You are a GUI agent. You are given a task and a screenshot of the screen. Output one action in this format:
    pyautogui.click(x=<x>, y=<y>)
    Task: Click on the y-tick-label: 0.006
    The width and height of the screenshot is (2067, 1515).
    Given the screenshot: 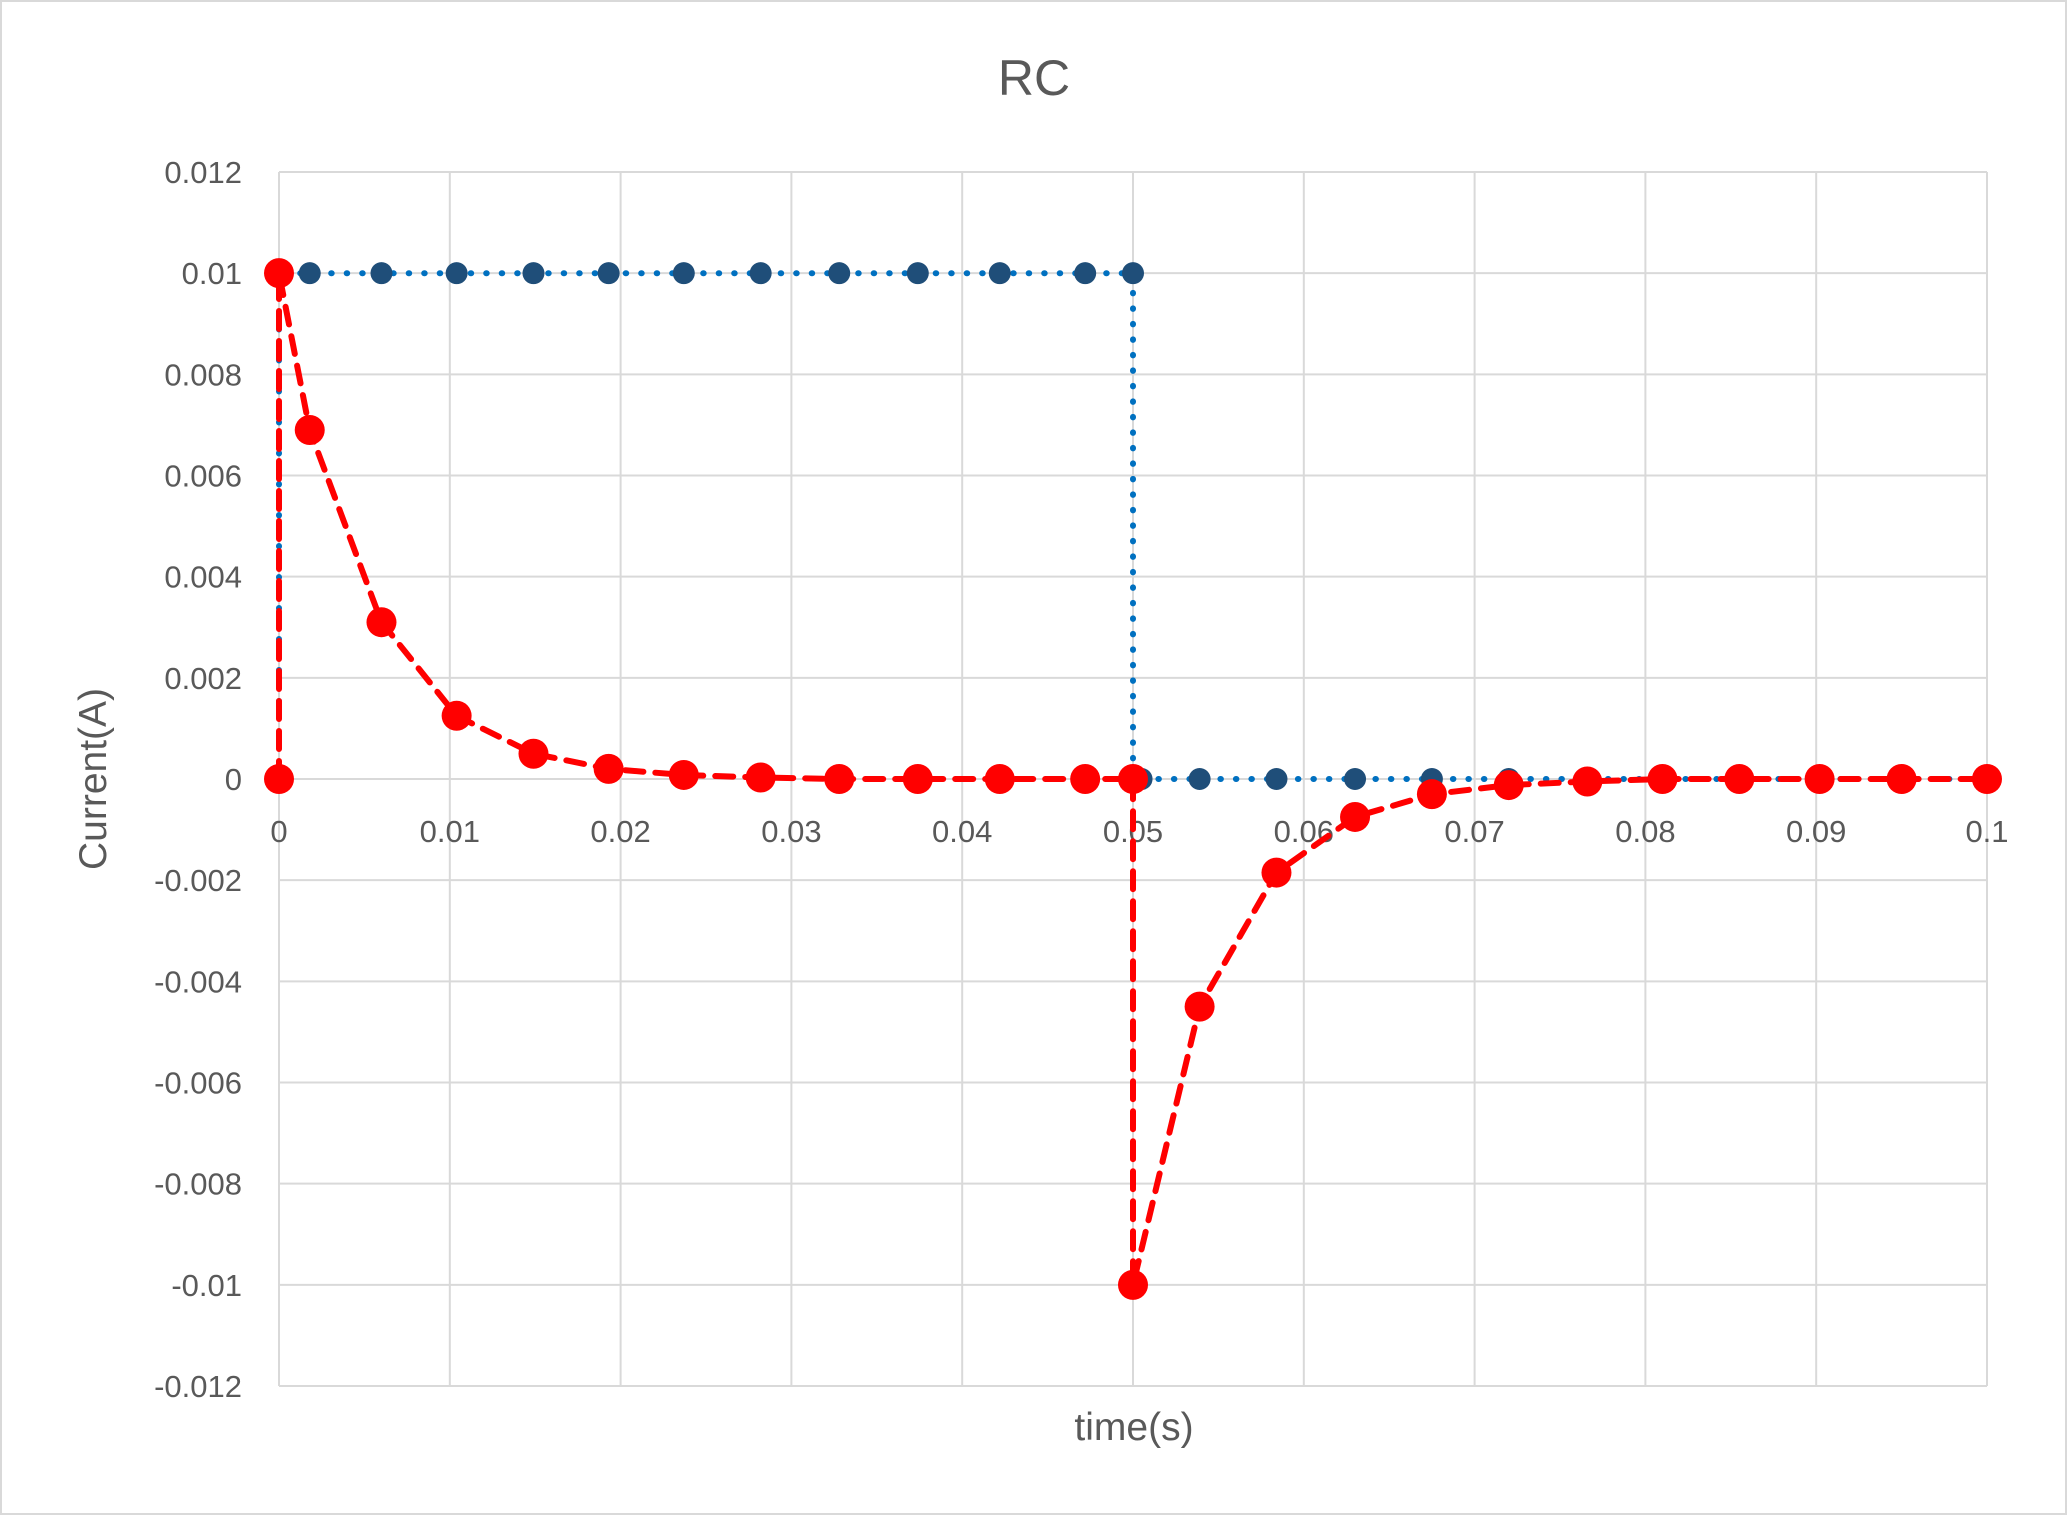 What is the action you would take?
    pyautogui.click(x=203, y=476)
    